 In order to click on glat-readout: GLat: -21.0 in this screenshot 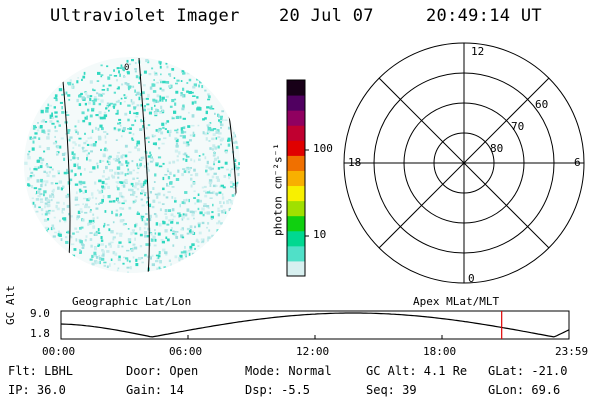, I will do `click(528, 371)`.